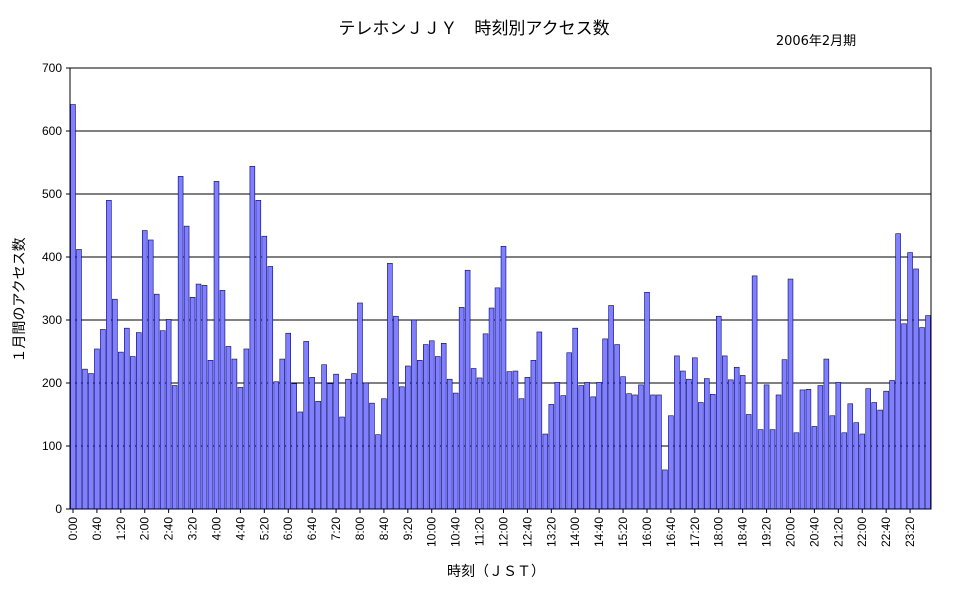  I want to click on y-tick-label: 300, so click(52, 320).